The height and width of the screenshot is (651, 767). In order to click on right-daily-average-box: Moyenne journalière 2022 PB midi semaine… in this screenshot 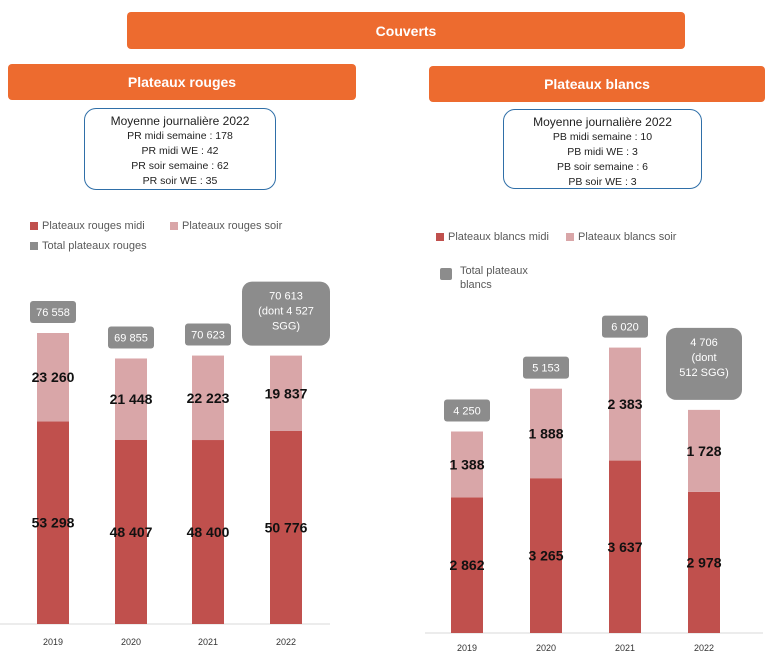, I will do `click(602, 149)`.